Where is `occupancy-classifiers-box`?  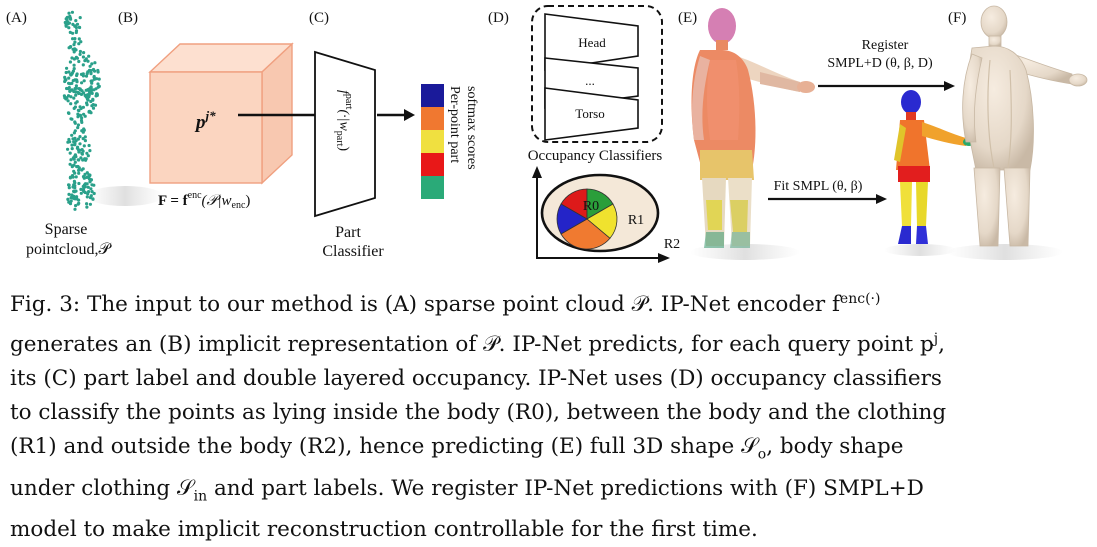
occupancy-classifiers-box is located at coordinates (597, 74).